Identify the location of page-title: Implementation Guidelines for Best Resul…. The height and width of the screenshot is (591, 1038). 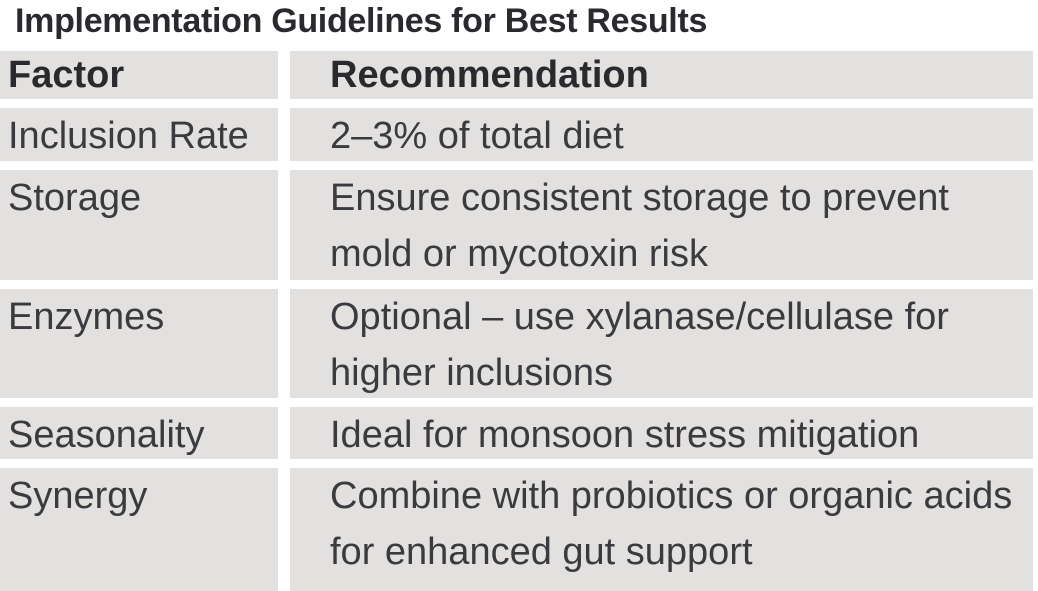
(361, 21).